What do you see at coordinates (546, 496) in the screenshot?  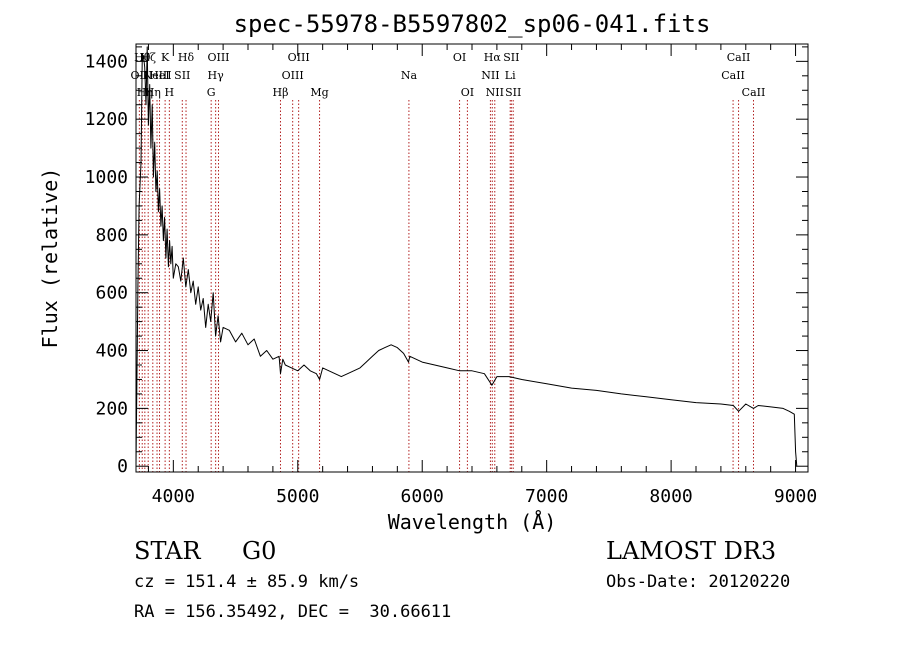 I see `x-tick-label: 7000` at bounding box center [546, 496].